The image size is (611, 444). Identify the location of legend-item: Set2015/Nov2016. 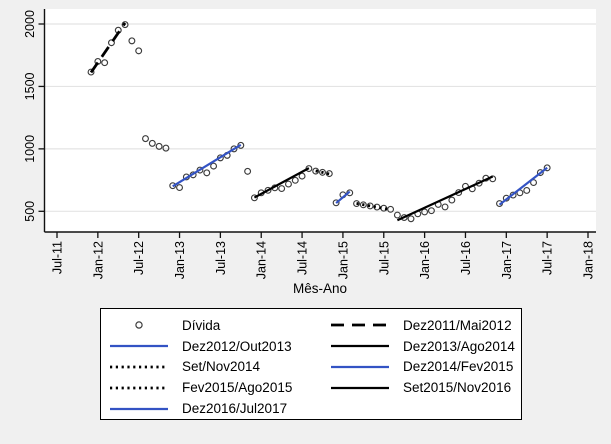
(421, 387).